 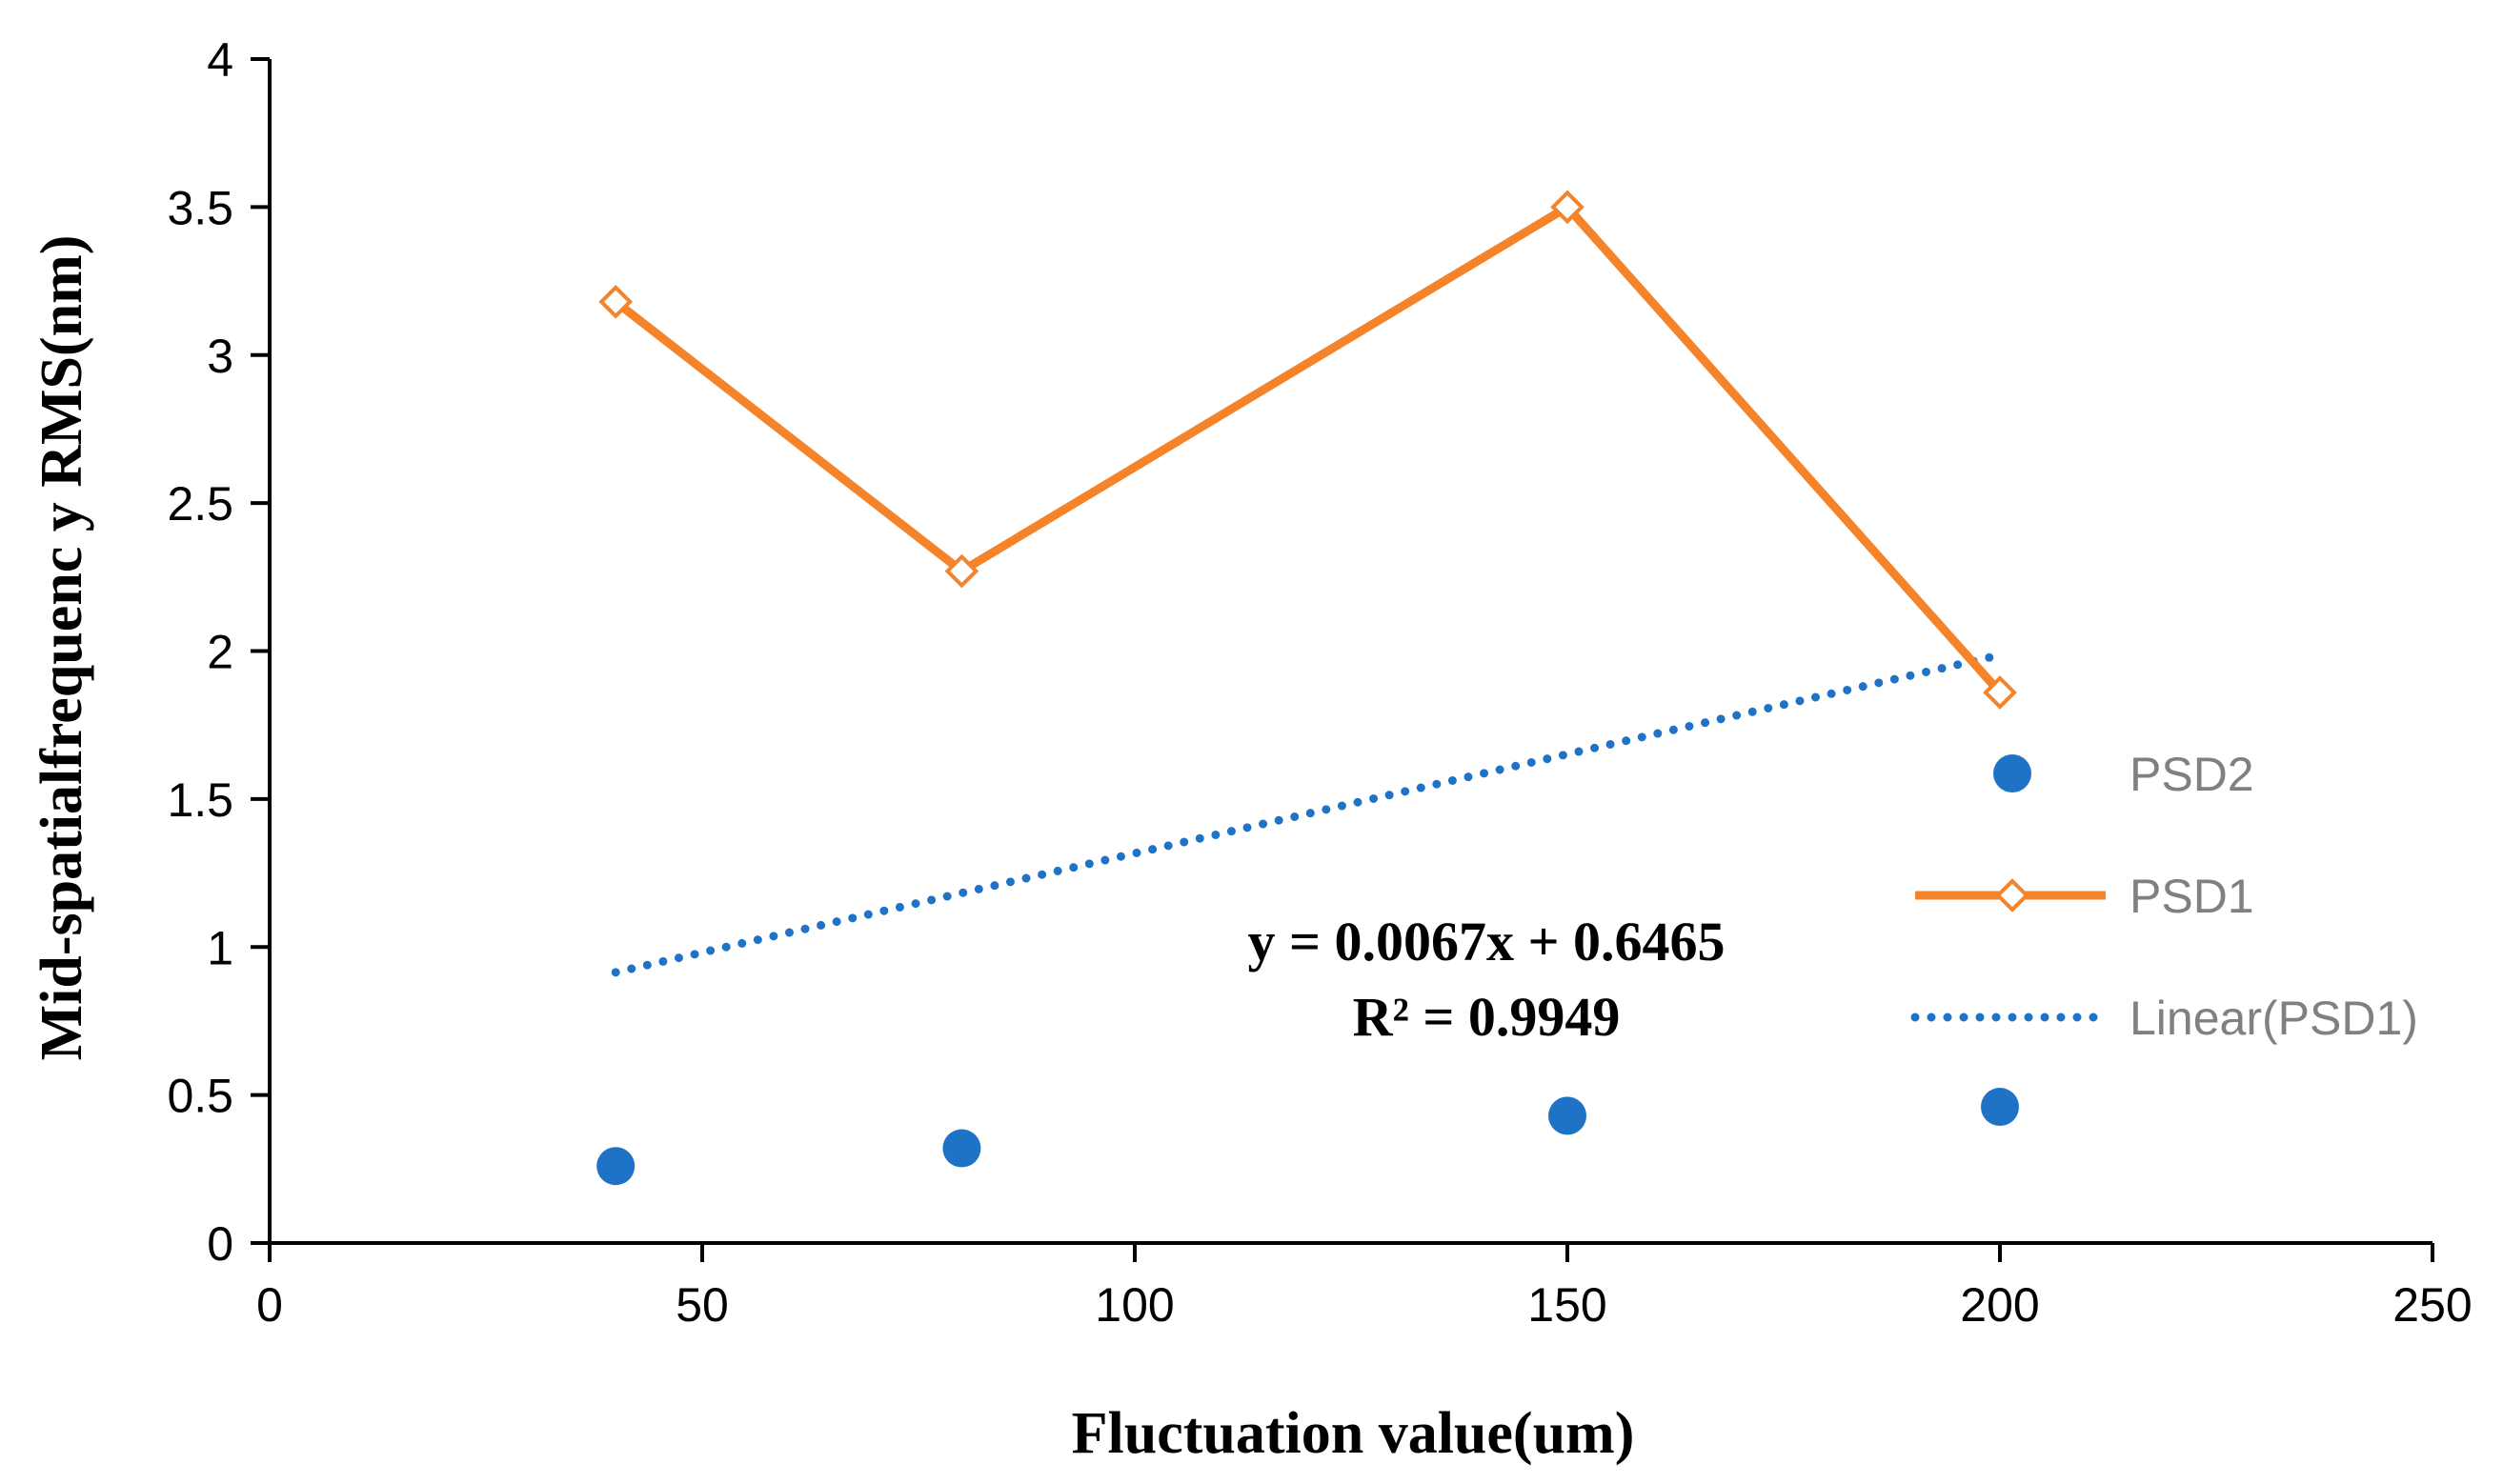 I want to click on y-axis-title: Mid-spatialfrequenc y RMS(nm), so click(x=62, y=648).